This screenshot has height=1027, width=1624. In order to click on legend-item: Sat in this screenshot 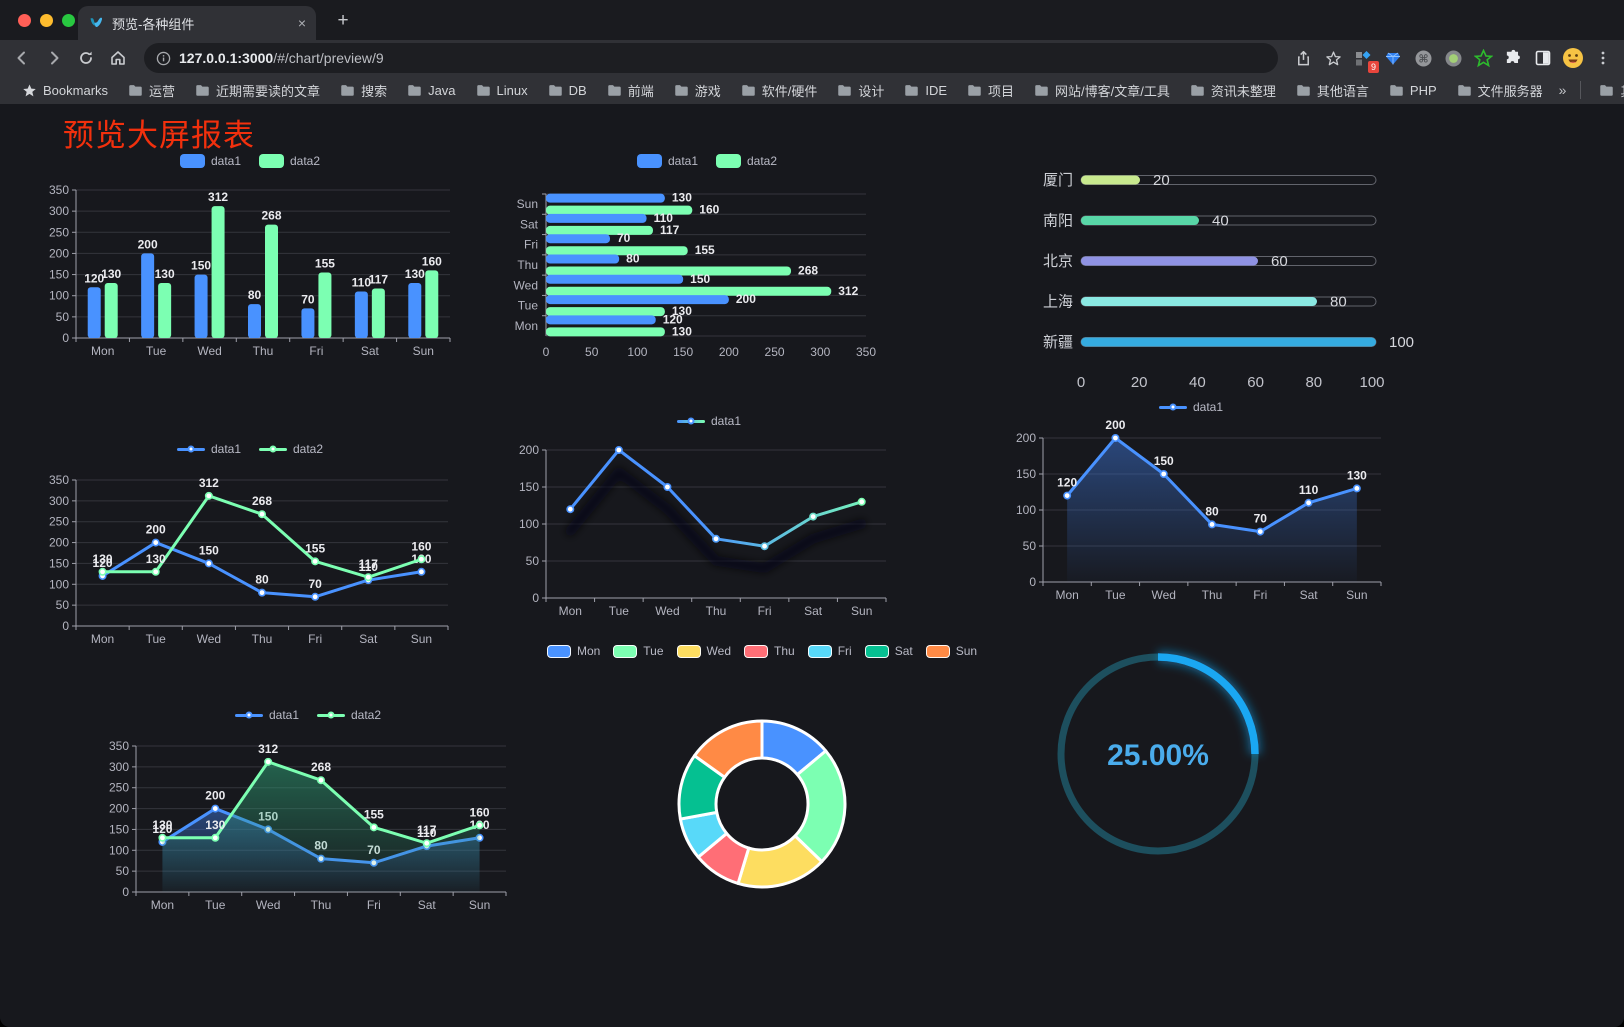, I will do `click(888, 651)`.